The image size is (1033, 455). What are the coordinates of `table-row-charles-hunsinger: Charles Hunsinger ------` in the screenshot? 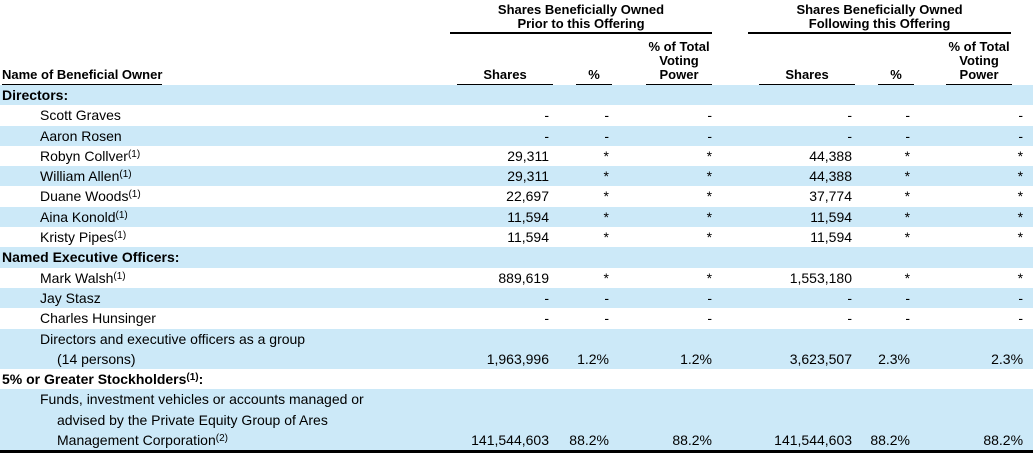 It's located at (532, 318).